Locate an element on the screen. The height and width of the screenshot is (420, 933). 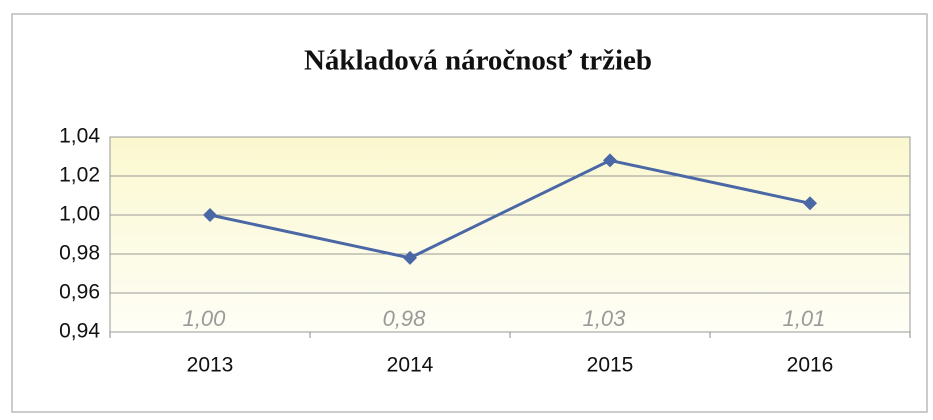
y-tick-label: 1,04 is located at coordinates (79, 136).